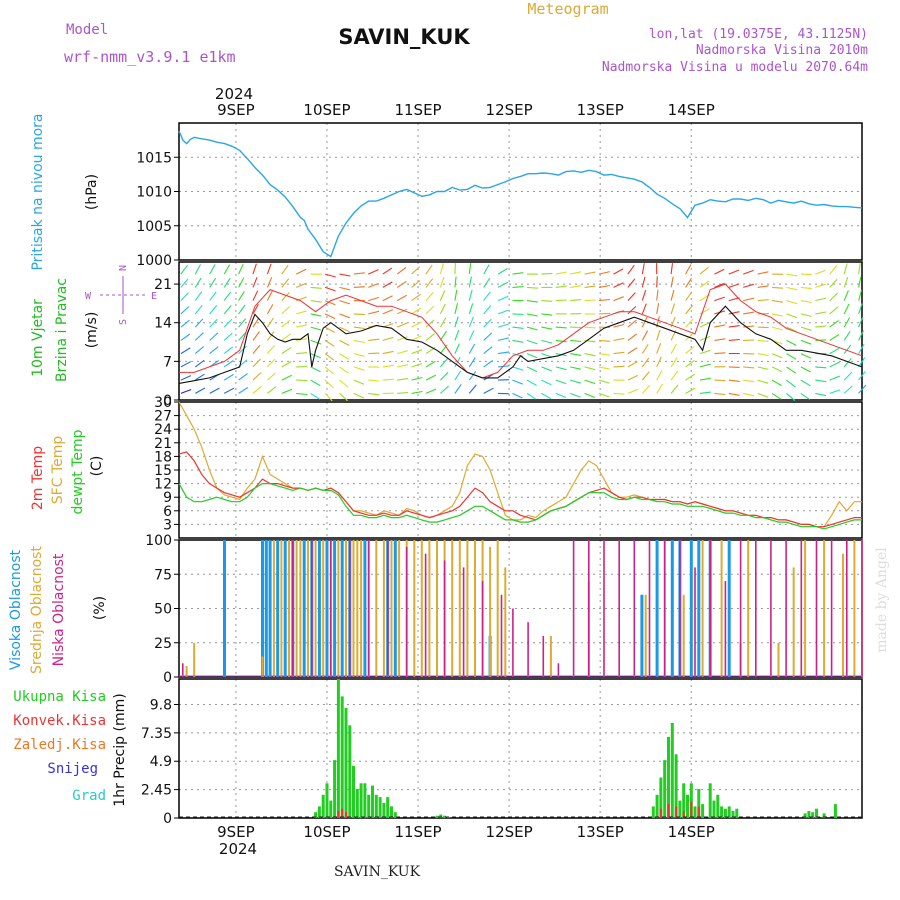 This screenshot has height=900, width=900. Describe the element at coordinates (236, 110) in the screenshot. I see `top-date-label: 9SEP` at that location.